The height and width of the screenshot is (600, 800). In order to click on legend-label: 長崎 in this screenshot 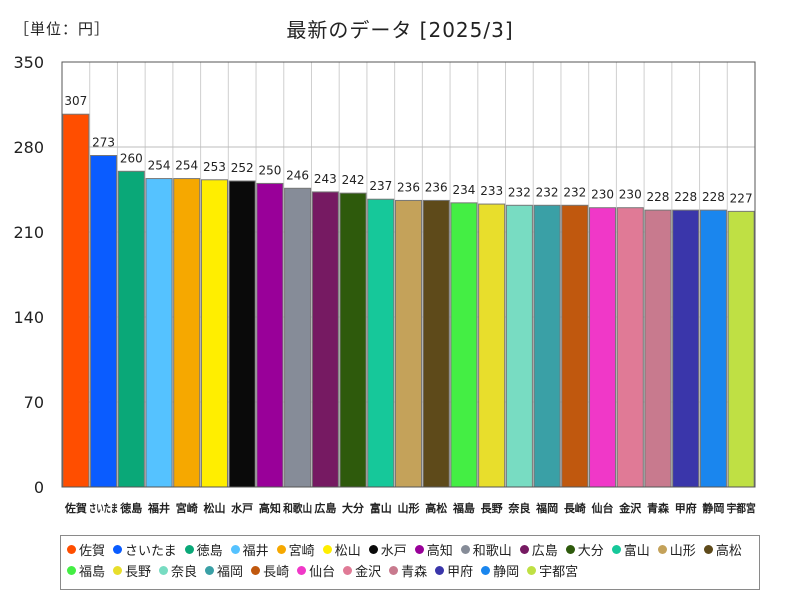, I will do `click(276, 572)`.